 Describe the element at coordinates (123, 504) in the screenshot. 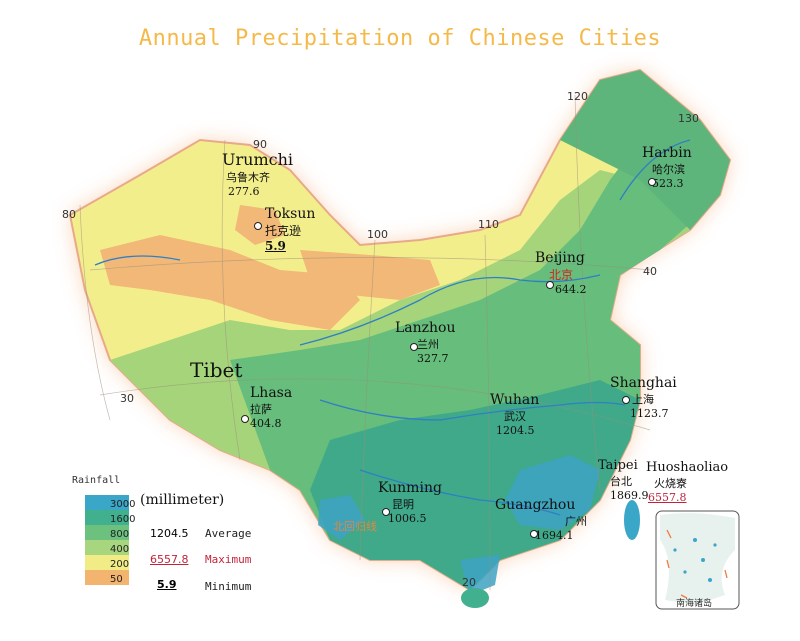

I see `legend-class-label: 3000` at that location.